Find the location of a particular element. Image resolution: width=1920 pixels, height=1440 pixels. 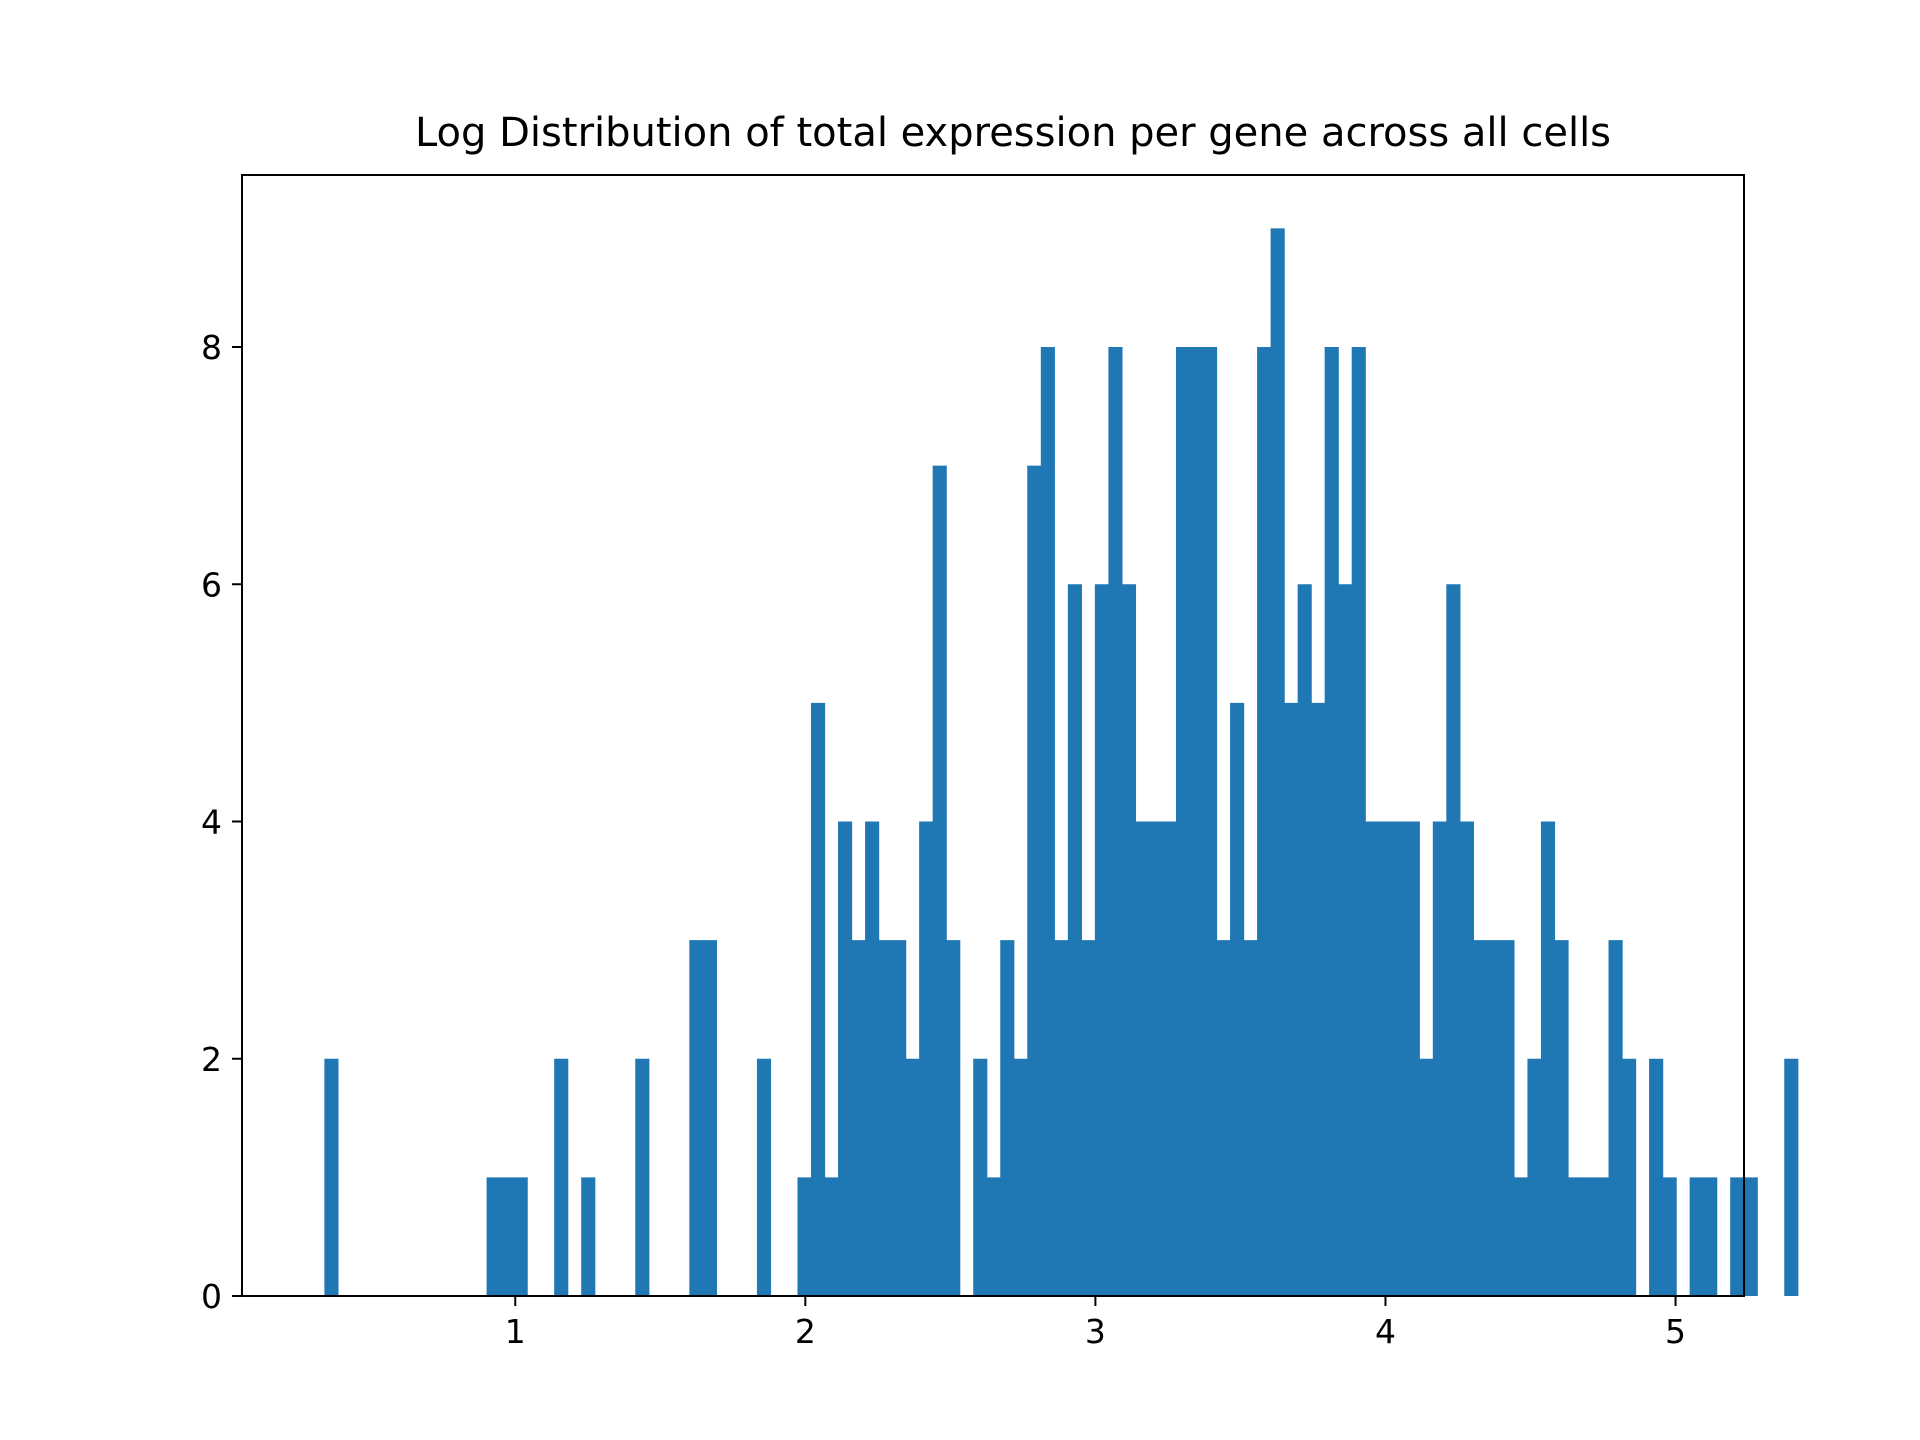

x-tick-label: 4 is located at coordinates (1385, 1331).